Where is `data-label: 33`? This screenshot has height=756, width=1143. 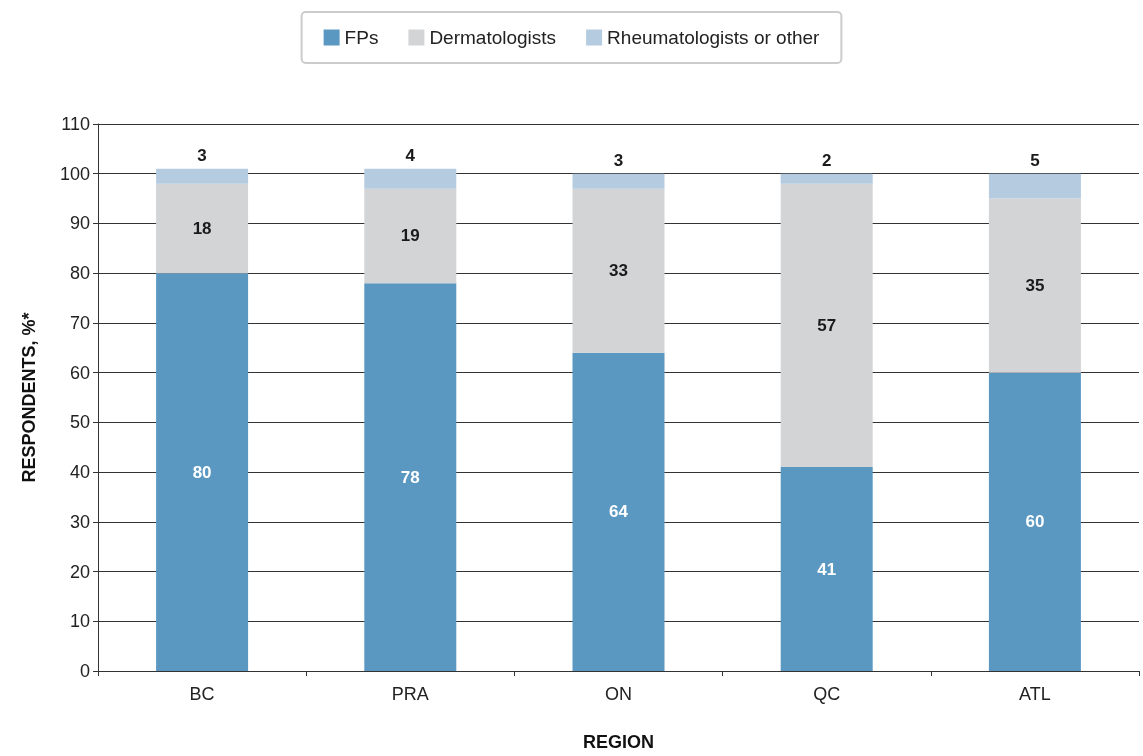 data-label: 33 is located at coordinates (618, 271).